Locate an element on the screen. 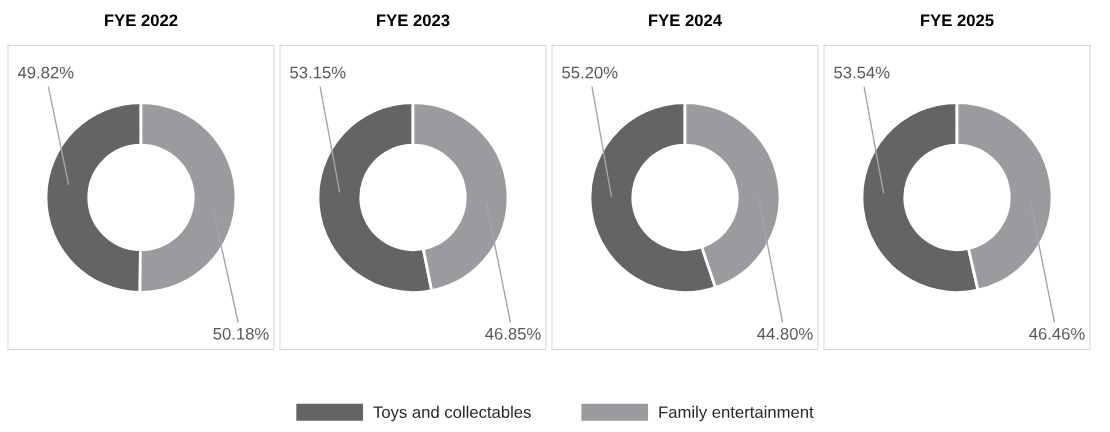  chart-title: FYE 2022 is located at coordinates (141, 20).